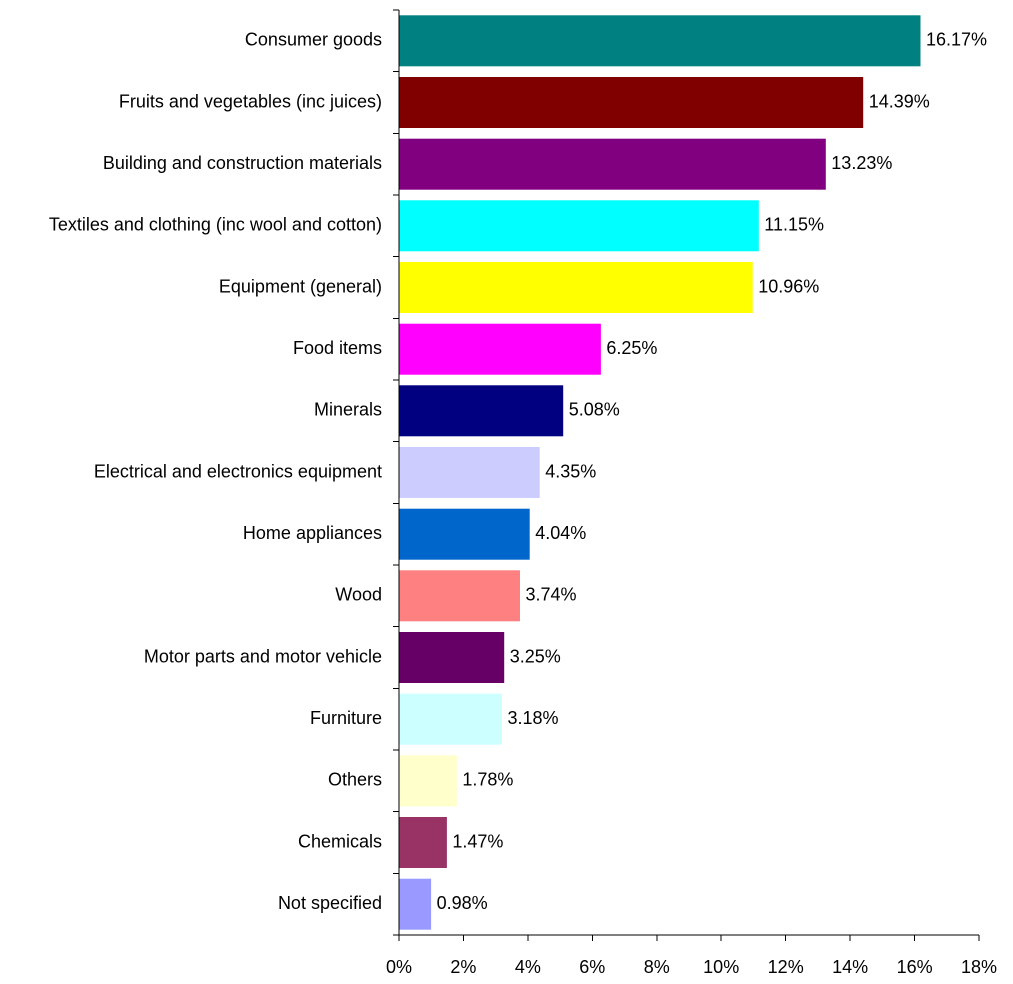  I want to click on category-label: Fruits and vegetables (inc juices), so click(250, 101).